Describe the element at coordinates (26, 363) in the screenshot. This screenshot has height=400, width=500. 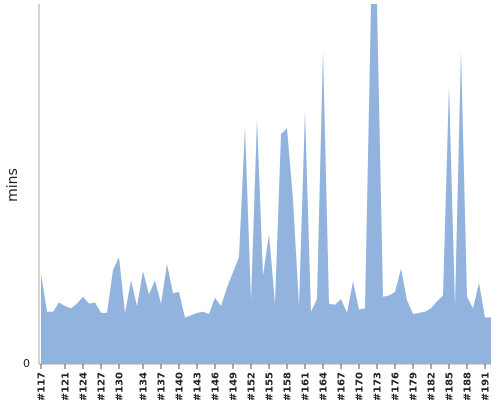
I see `y-axis-zero-label: 0` at that location.